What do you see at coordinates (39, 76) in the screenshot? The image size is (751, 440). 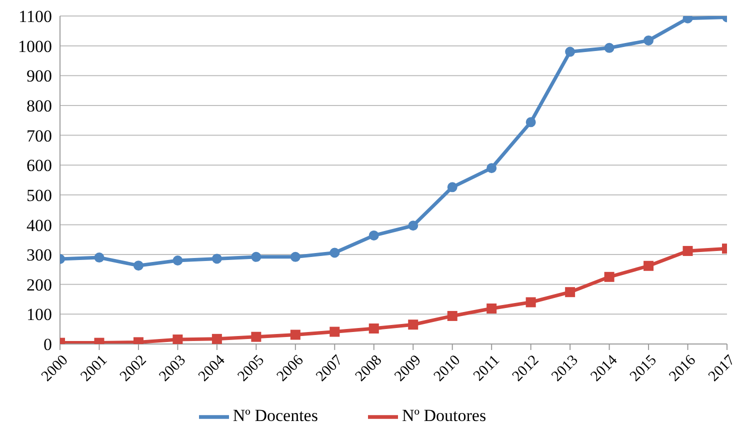 I see `y-tick-label: 900` at bounding box center [39, 76].